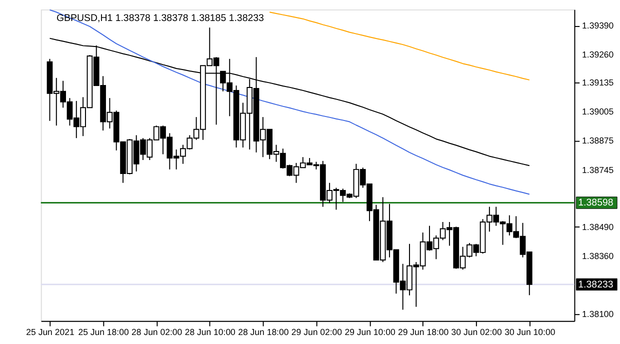 This screenshot has width=620, height=344. What do you see at coordinates (399, 46) in the screenshot?
I see `line-series` at bounding box center [399, 46].